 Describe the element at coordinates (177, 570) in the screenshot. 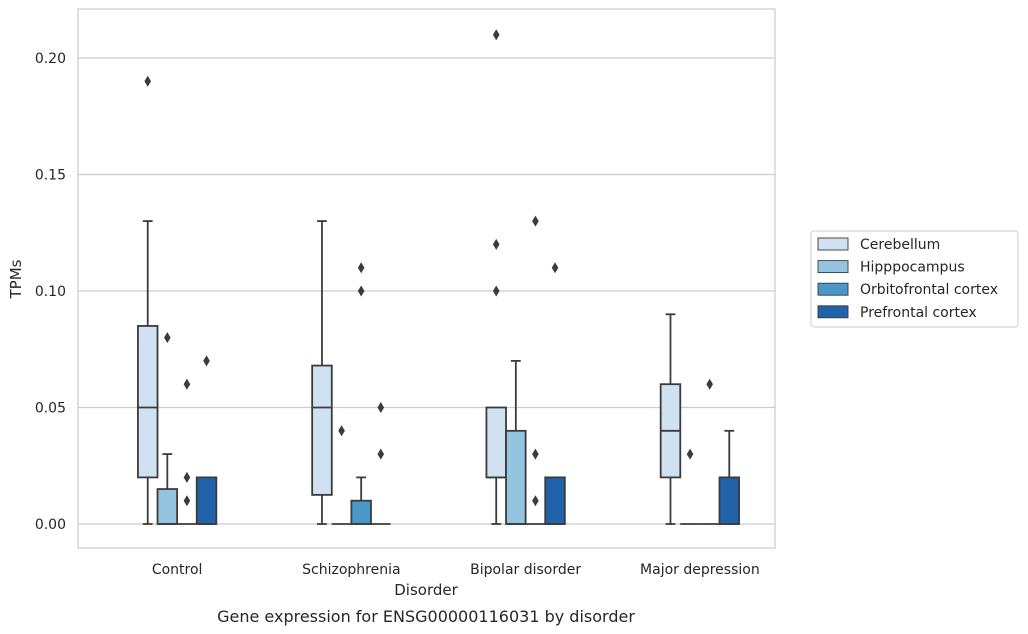

I see `x-tick-label: Control` at that location.